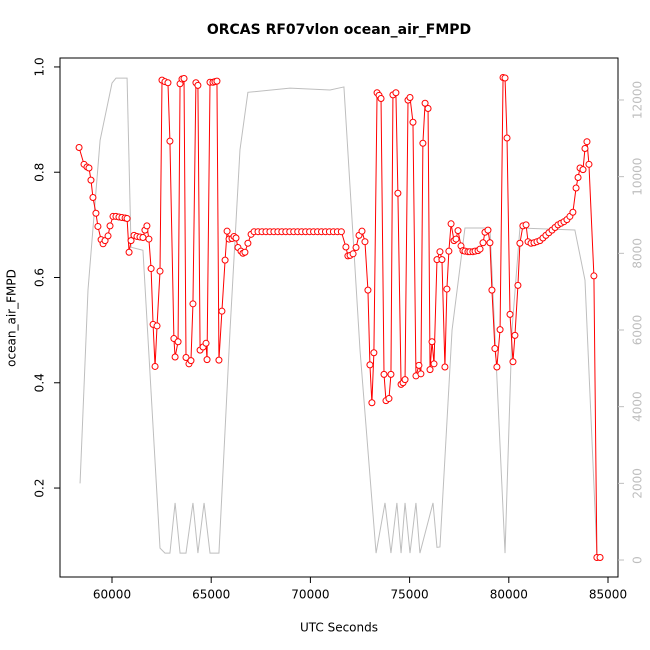 This screenshot has height=650, width=650. Describe the element at coordinates (211, 595) in the screenshot. I see `x-tick-label: 65000` at that location.